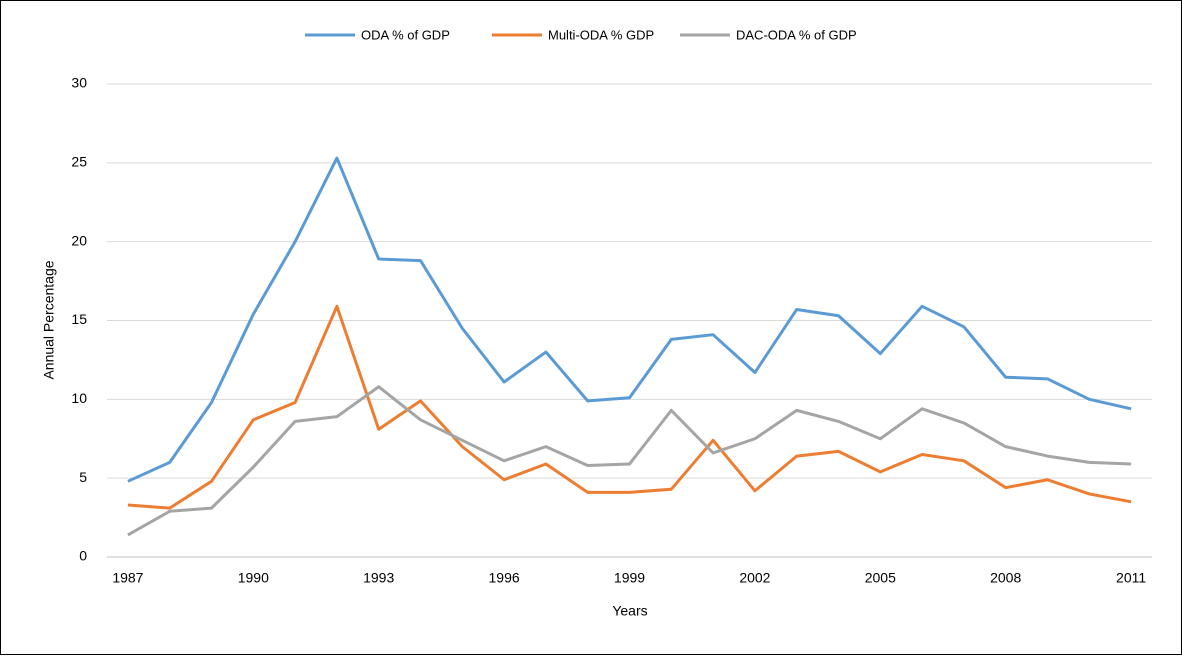  What do you see at coordinates (83, 477) in the screenshot?
I see `y-tick-label: 5` at bounding box center [83, 477].